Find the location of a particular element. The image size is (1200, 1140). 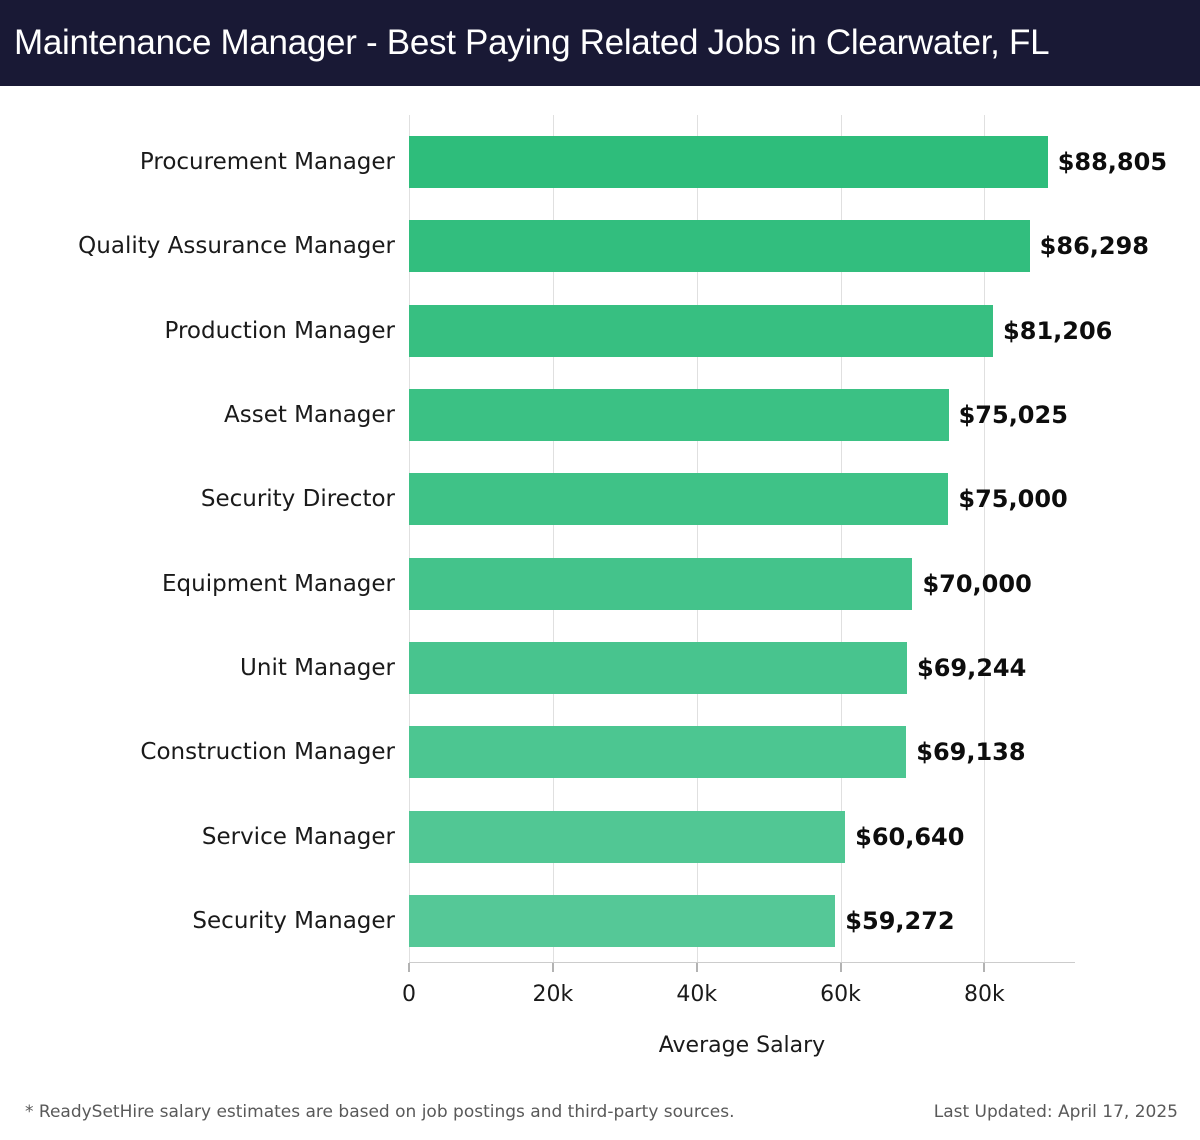

value-label: $88,805 is located at coordinates (1112, 162).